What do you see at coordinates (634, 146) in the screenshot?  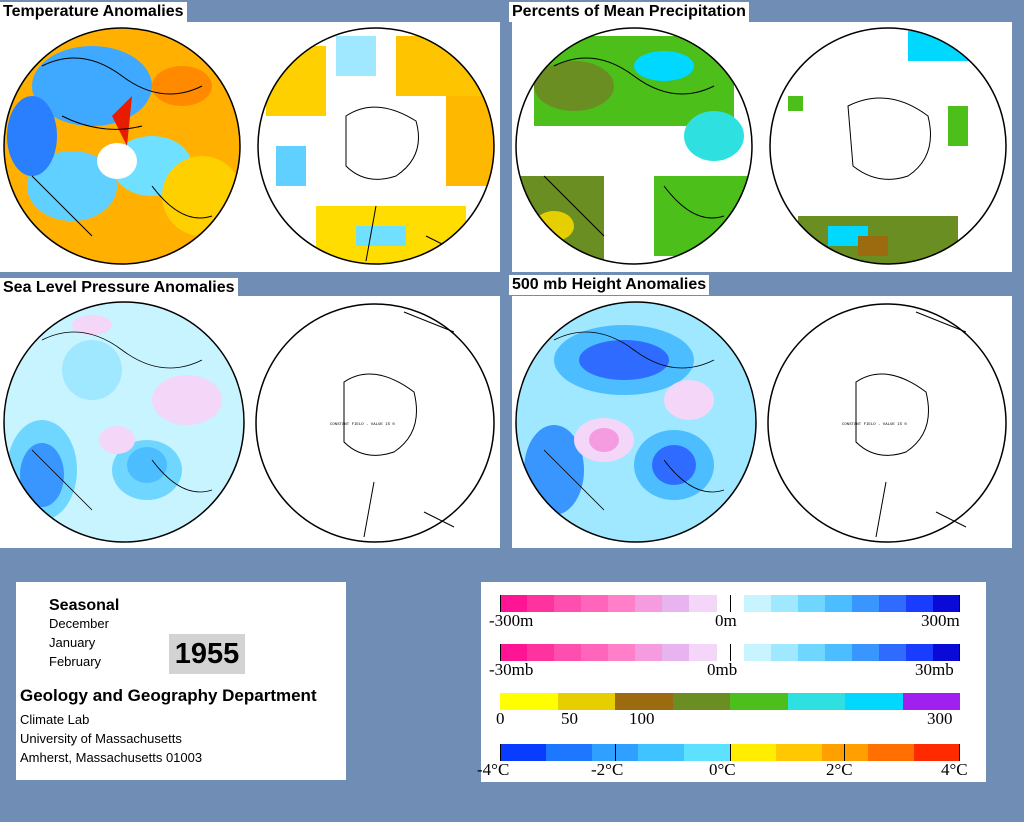 I see `precipitation-north-map` at bounding box center [634, 146].